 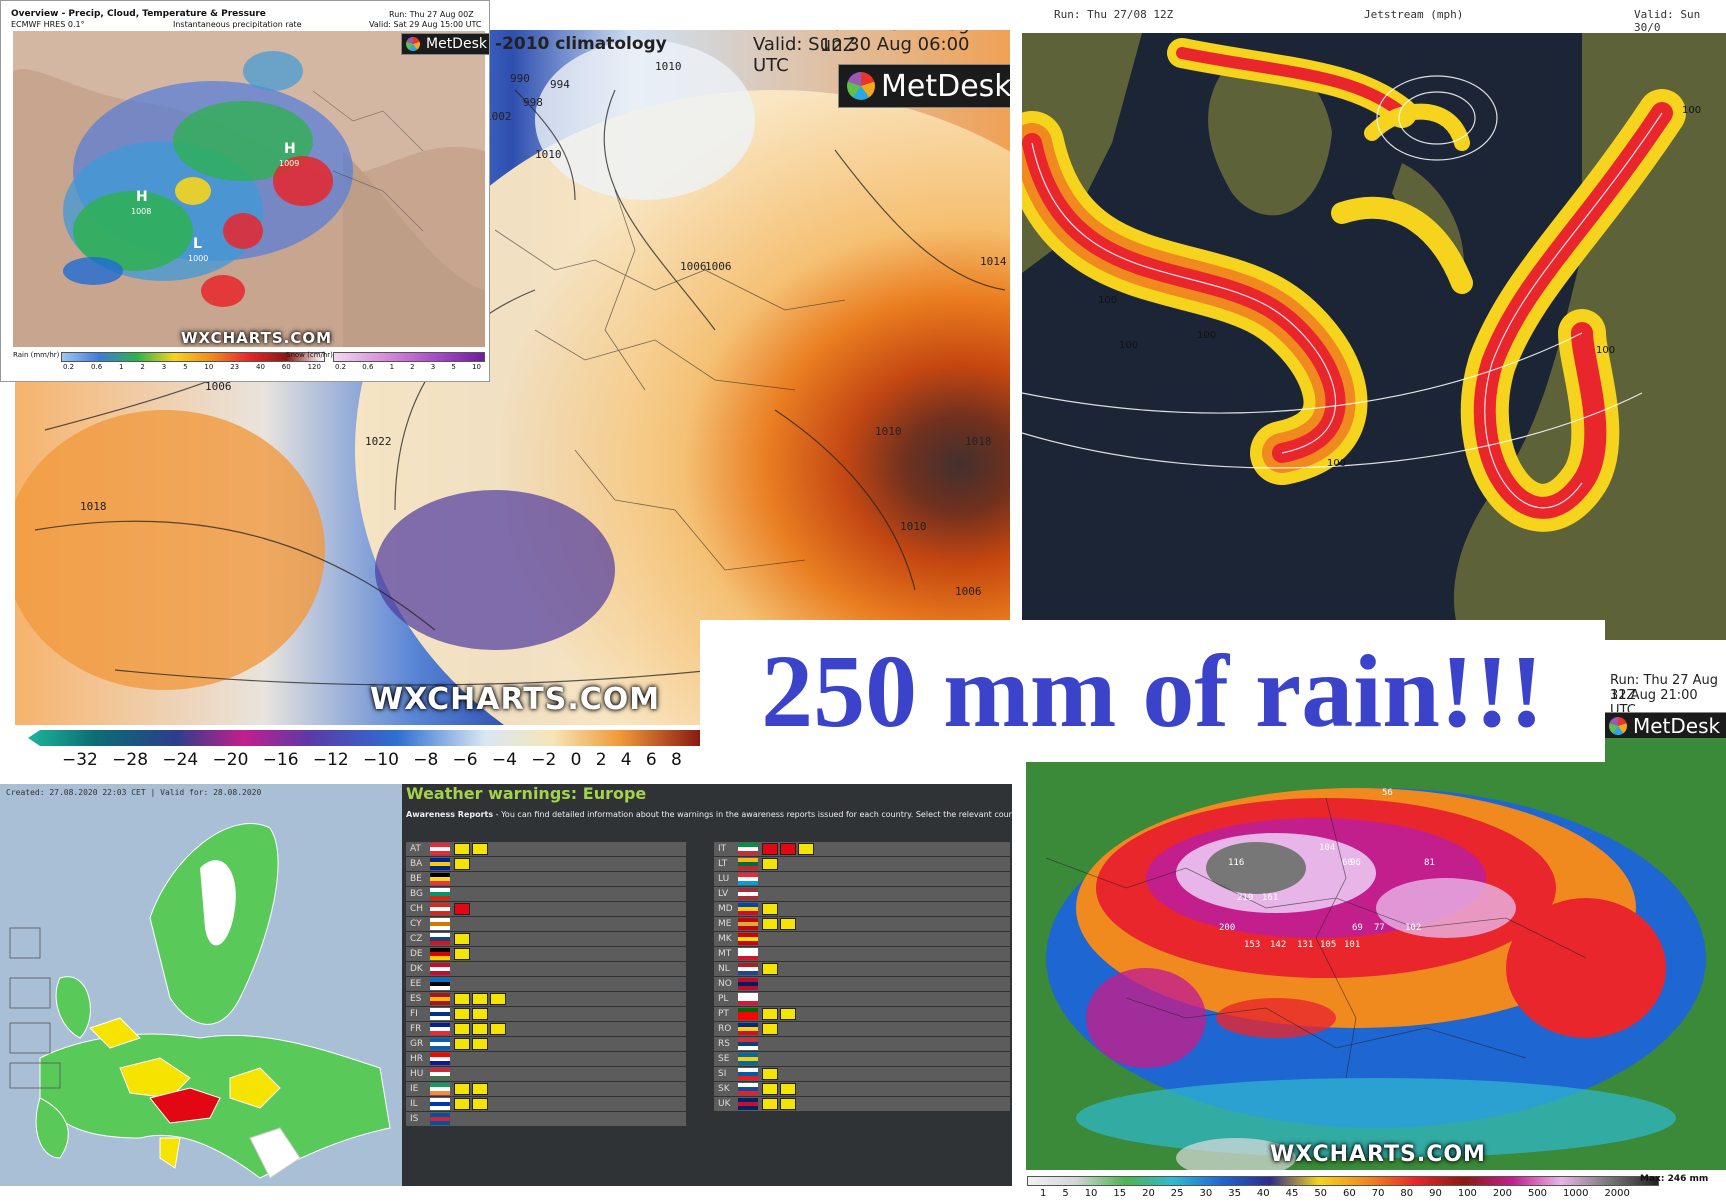 I want to click on country-code: MK, so click(x=725, y=939).